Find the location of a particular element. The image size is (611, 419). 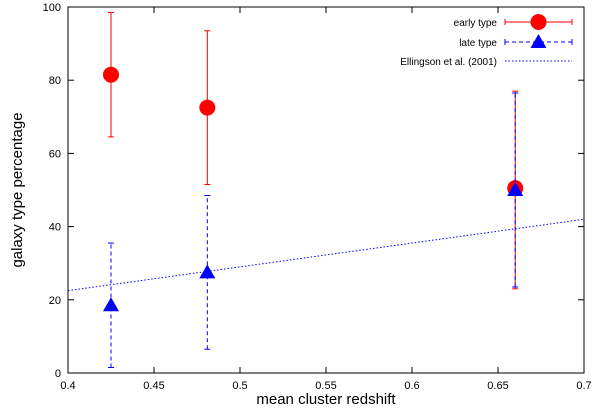

legend-label: early type is located at coordinates (476, 23).